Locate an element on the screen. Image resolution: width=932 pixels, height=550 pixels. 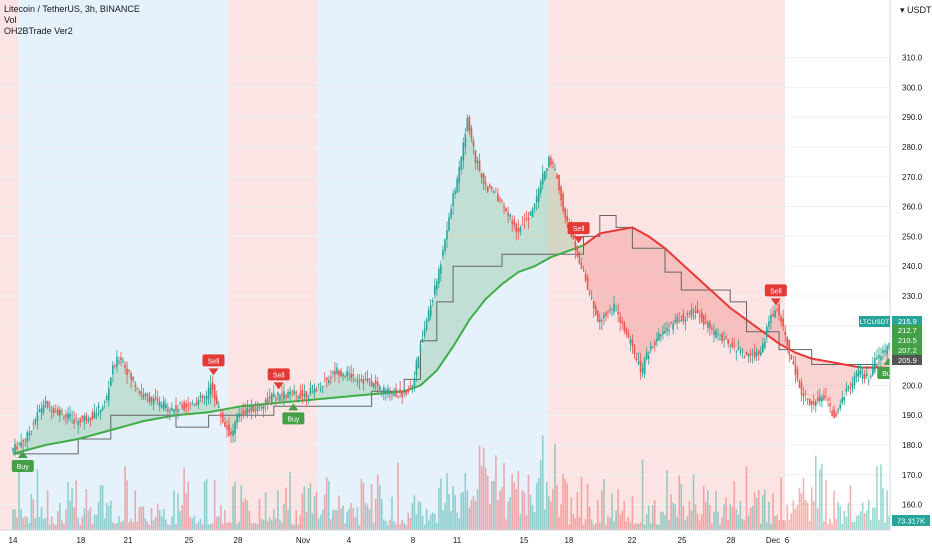
price-tag is located at coordinates (907, 321).